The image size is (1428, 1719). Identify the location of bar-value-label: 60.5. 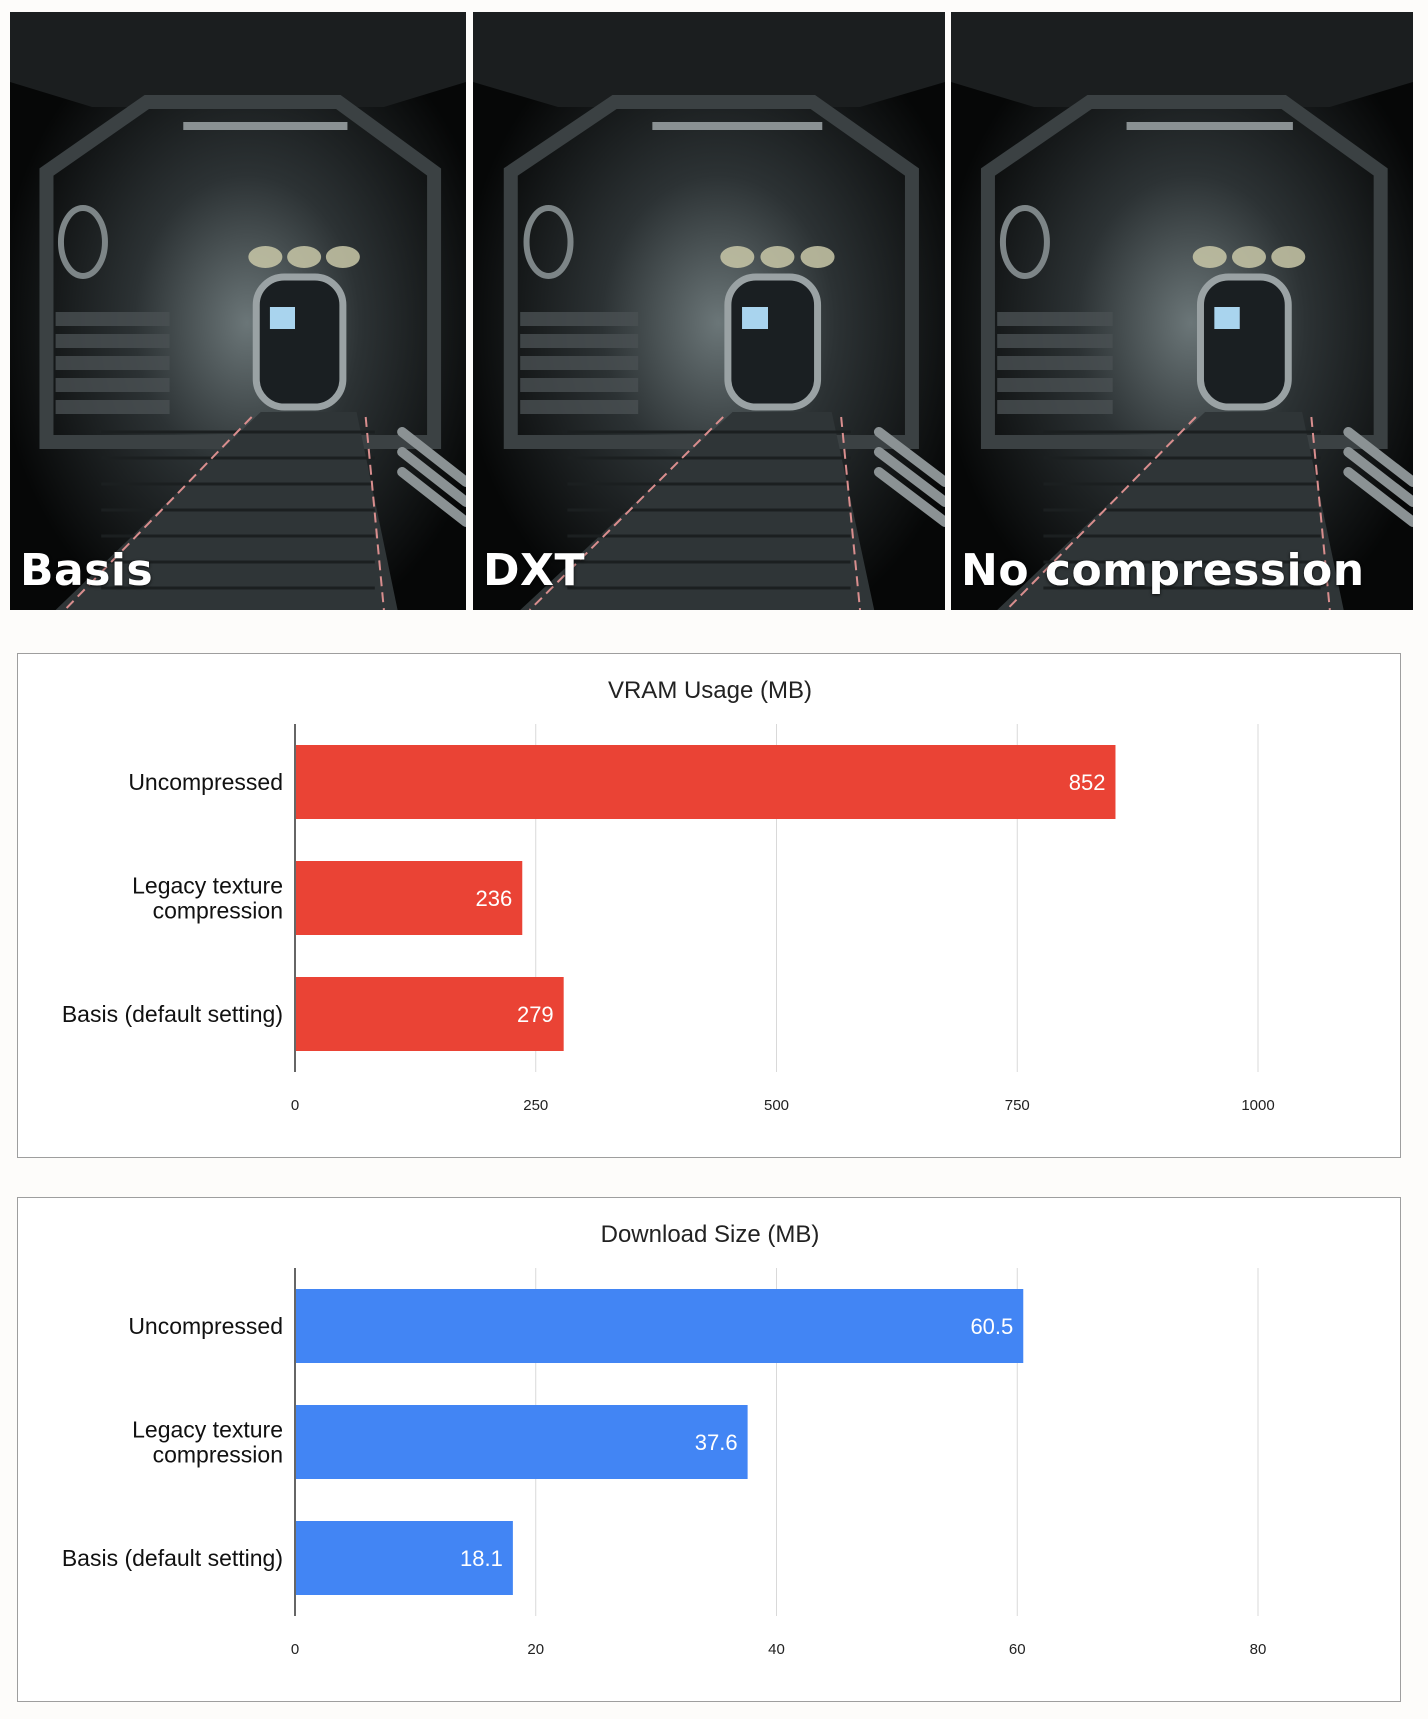
(991, 1326).